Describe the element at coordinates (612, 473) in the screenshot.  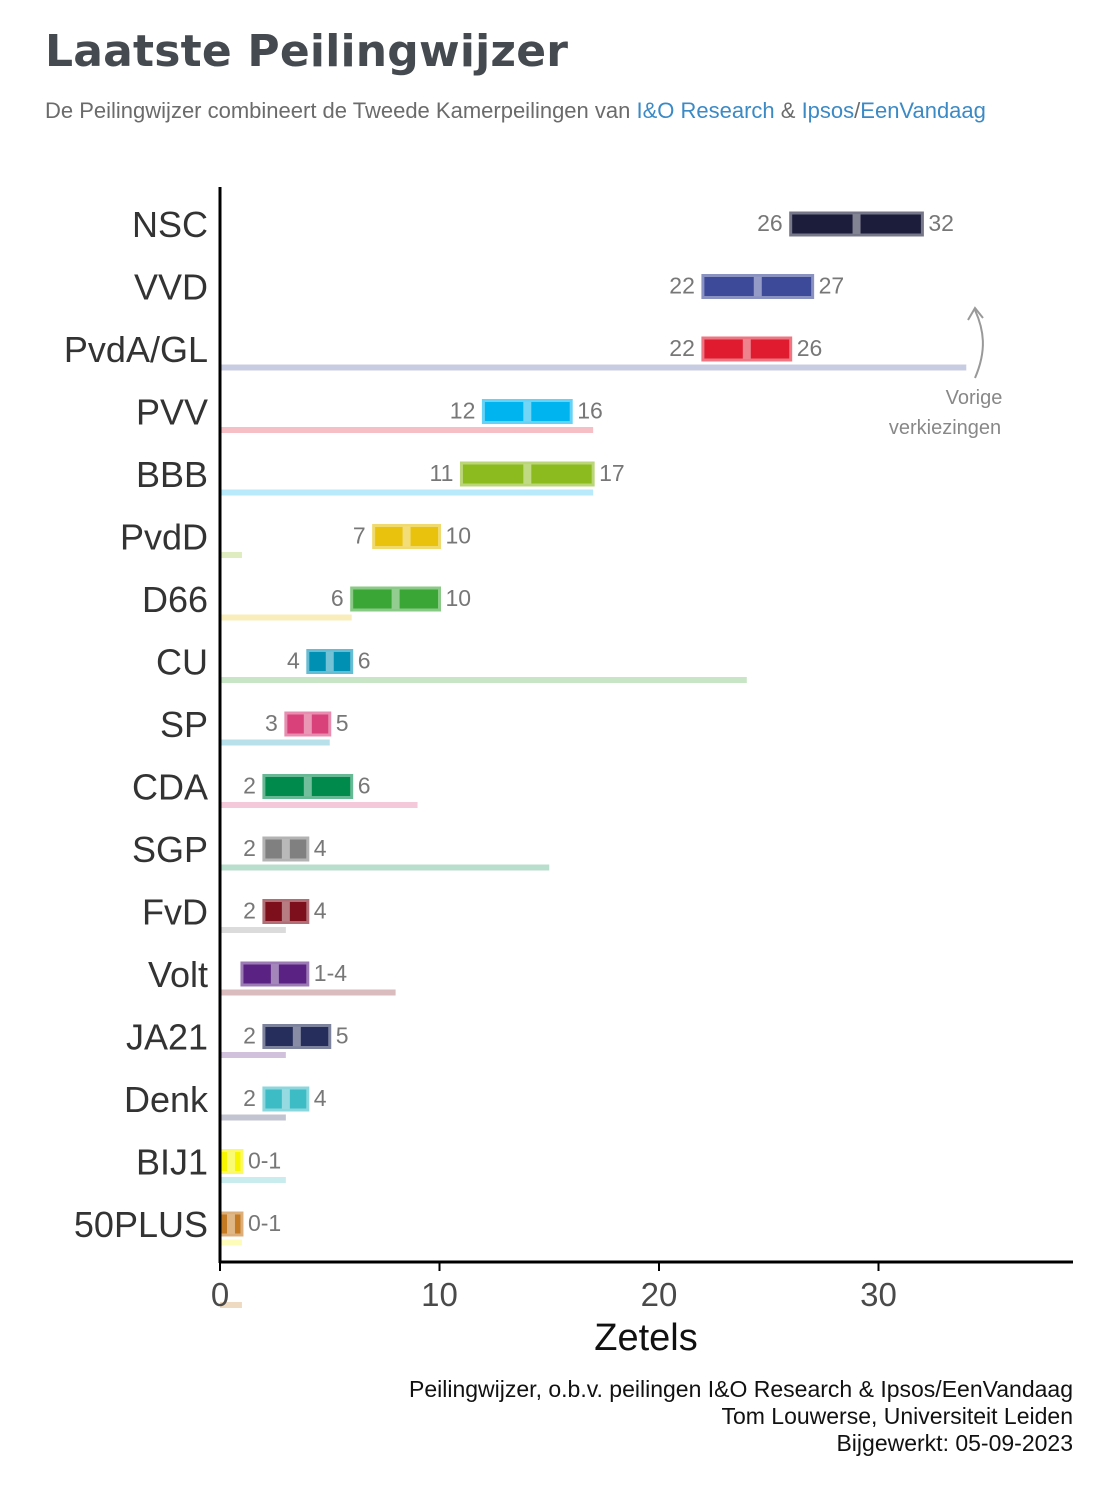
I see `range-high-label: 17` at that location.